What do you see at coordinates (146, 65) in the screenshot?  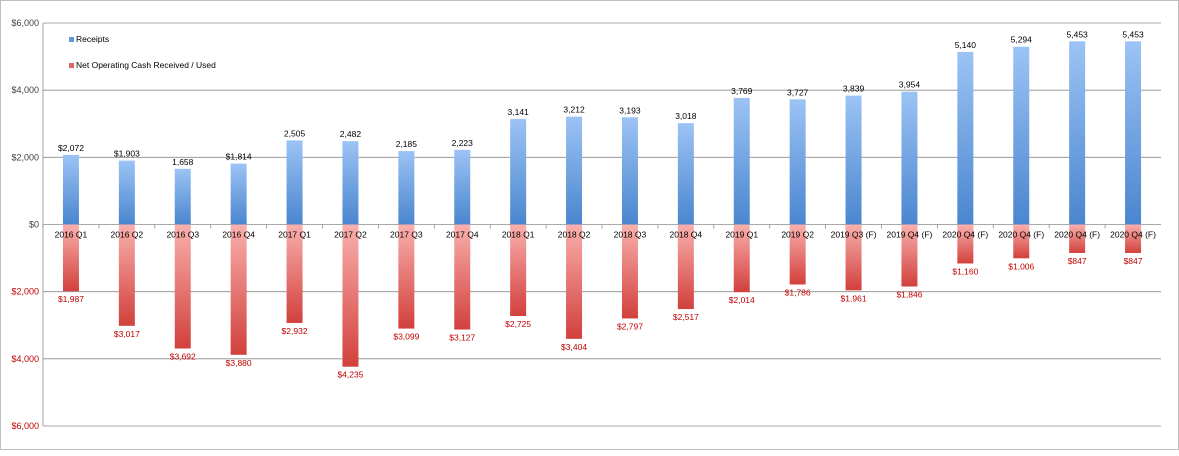 I see `legend-label-net-operating-cash: Net Operating Cash Received / Used` at bounding box center [146, 65].